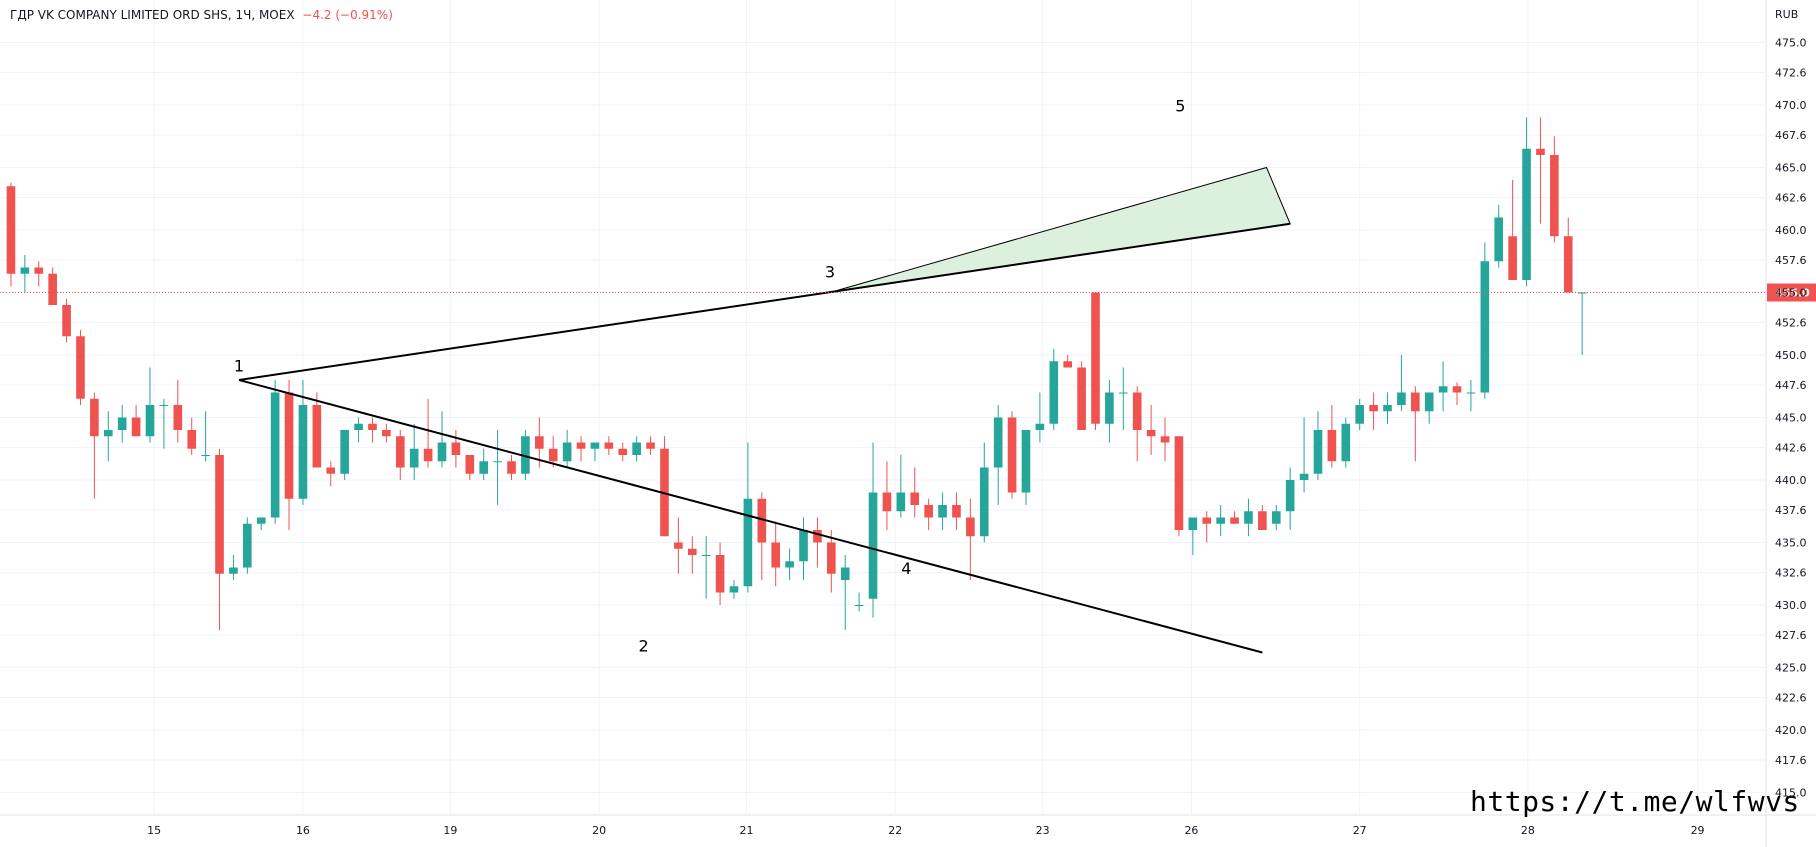 This screenshot has width=1816, height=847. I want to click on wave-label: 5, so click(1180, 105).